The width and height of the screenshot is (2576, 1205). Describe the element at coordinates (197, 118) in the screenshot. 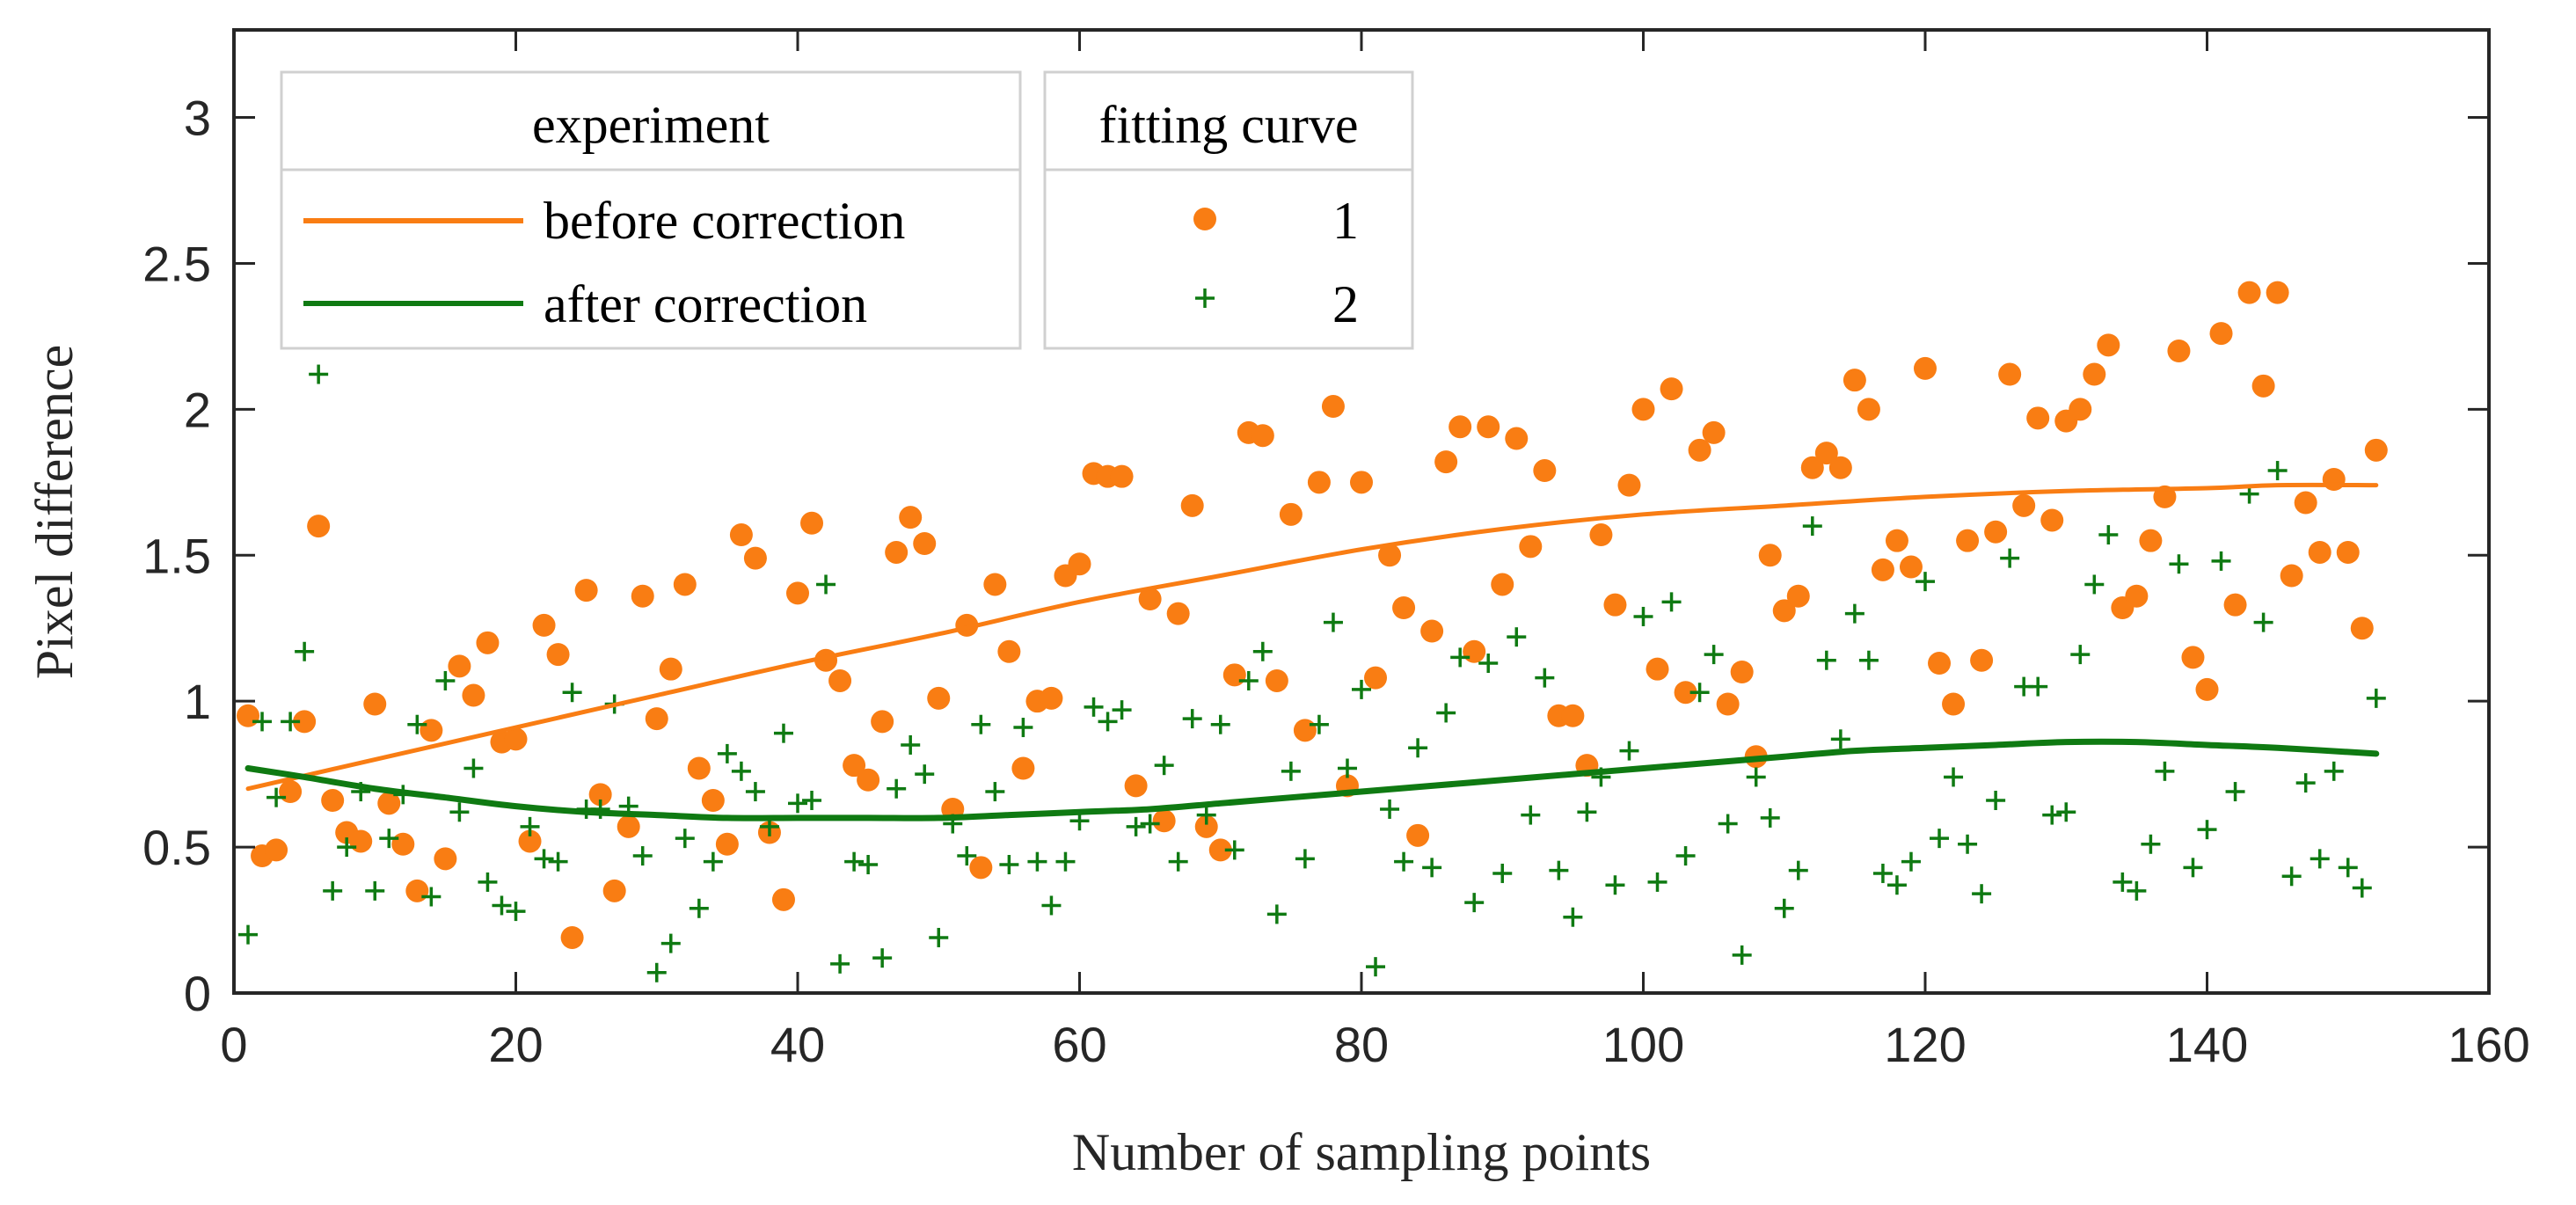

I see `y-tick-label: 3` at that location.